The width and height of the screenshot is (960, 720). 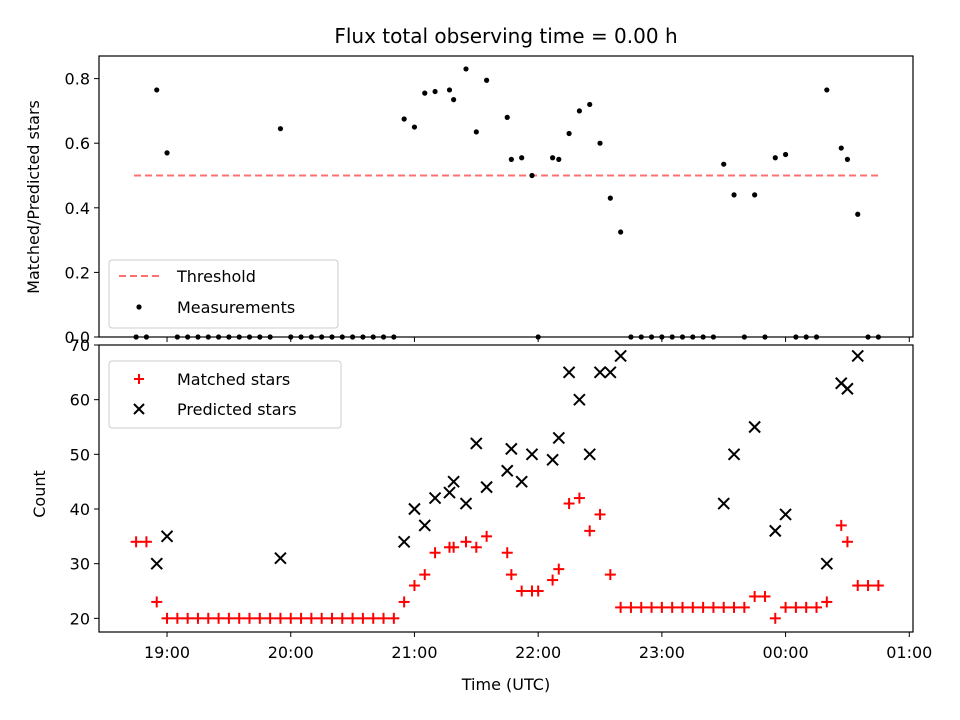 I want to click on time-x-tick-label: 21:00, so click(x=414, y=652).